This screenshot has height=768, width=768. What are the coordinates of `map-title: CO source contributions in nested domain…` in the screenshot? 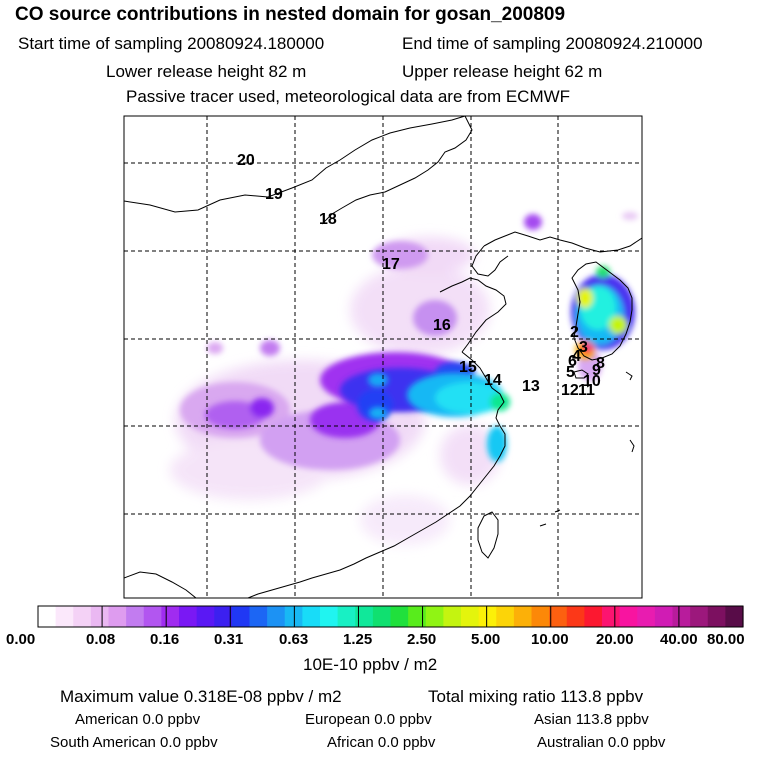 It's located at (290, 14).